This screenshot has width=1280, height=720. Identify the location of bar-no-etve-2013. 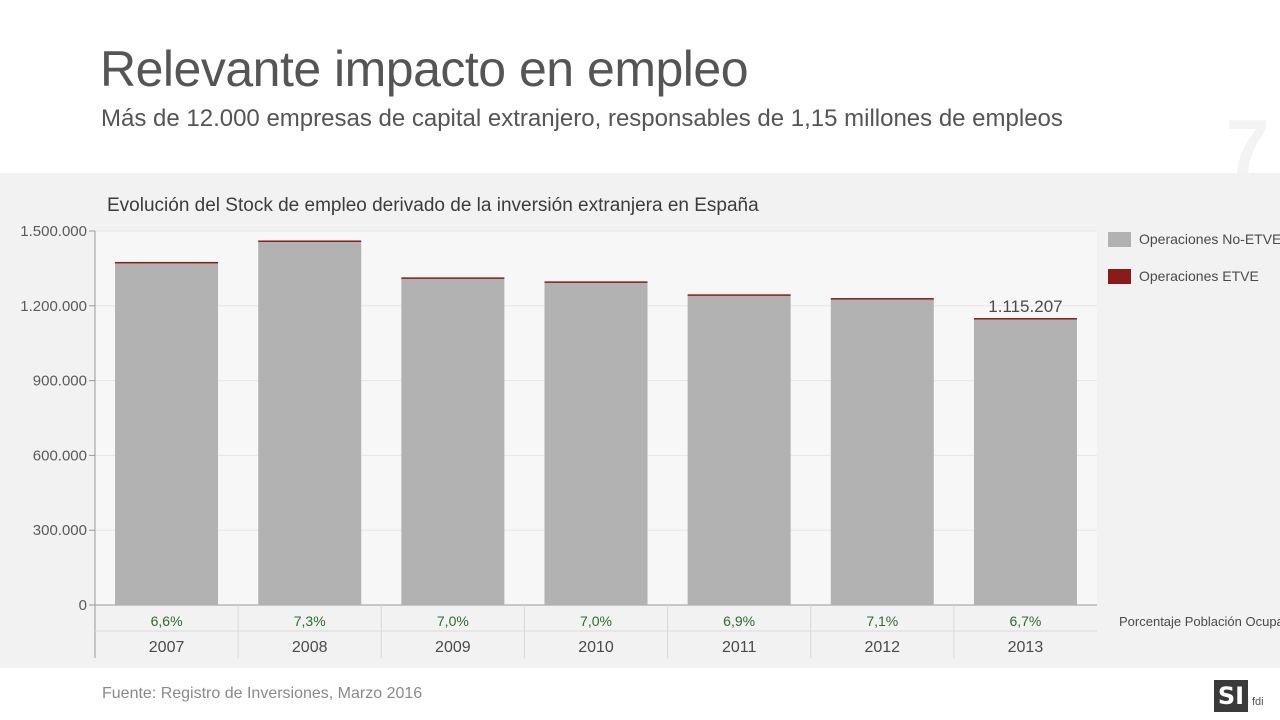
(1025, 461).